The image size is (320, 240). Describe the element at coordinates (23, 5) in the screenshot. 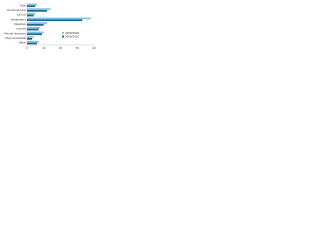

I see `y-tick-label: Total` at that location.